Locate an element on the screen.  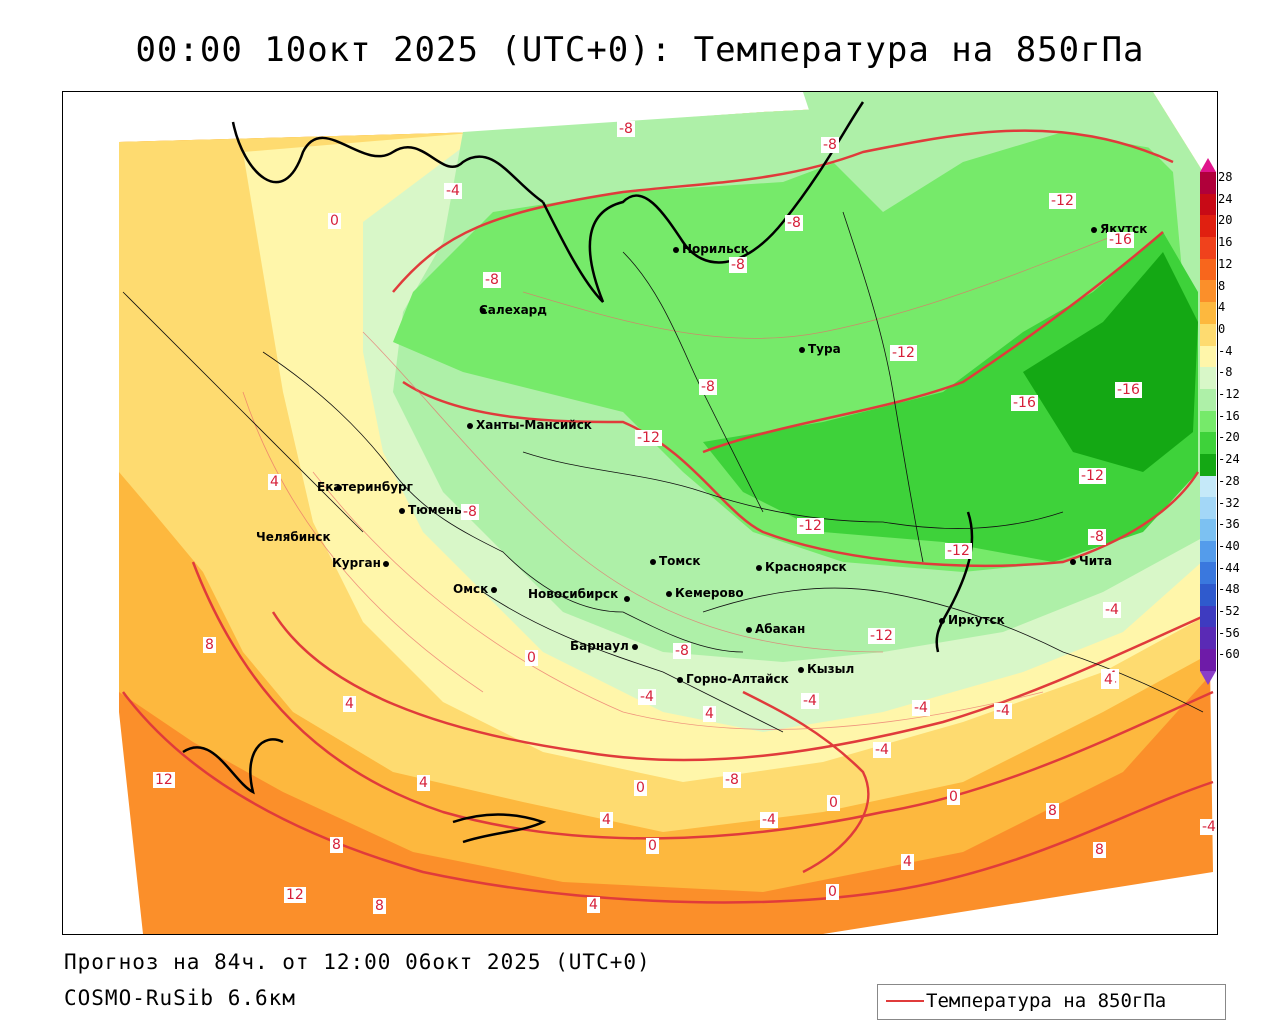
color-scale-tick: -52 is located at coordinates (1229, 611).